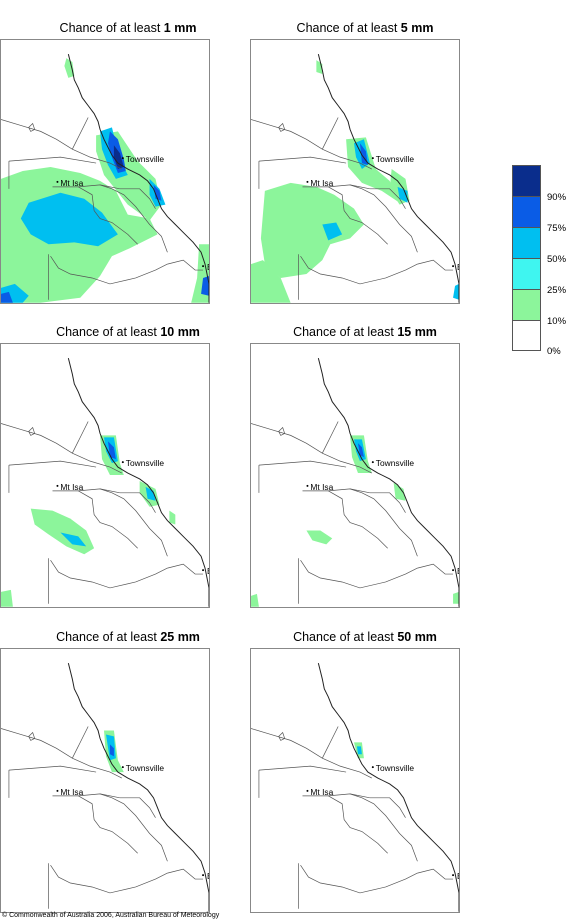 The image size is (570, 923). What do you see at coordinates (355, 780) in the screenshot?
I see `map-panel-50mm: Townsville Mt Isa BRIS` at bounding box center [355, 780].